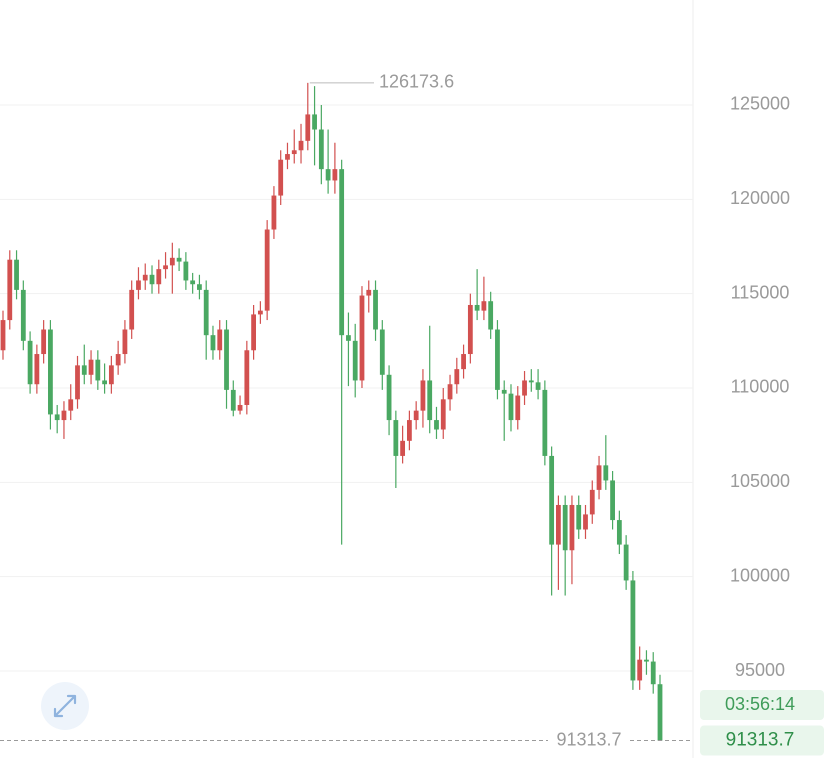 The image size is (826, 758). What do you see at coordinates (760, 575) in the screenshot?
I see `y-tick-label: 100000` at bounding box center [760, 575].